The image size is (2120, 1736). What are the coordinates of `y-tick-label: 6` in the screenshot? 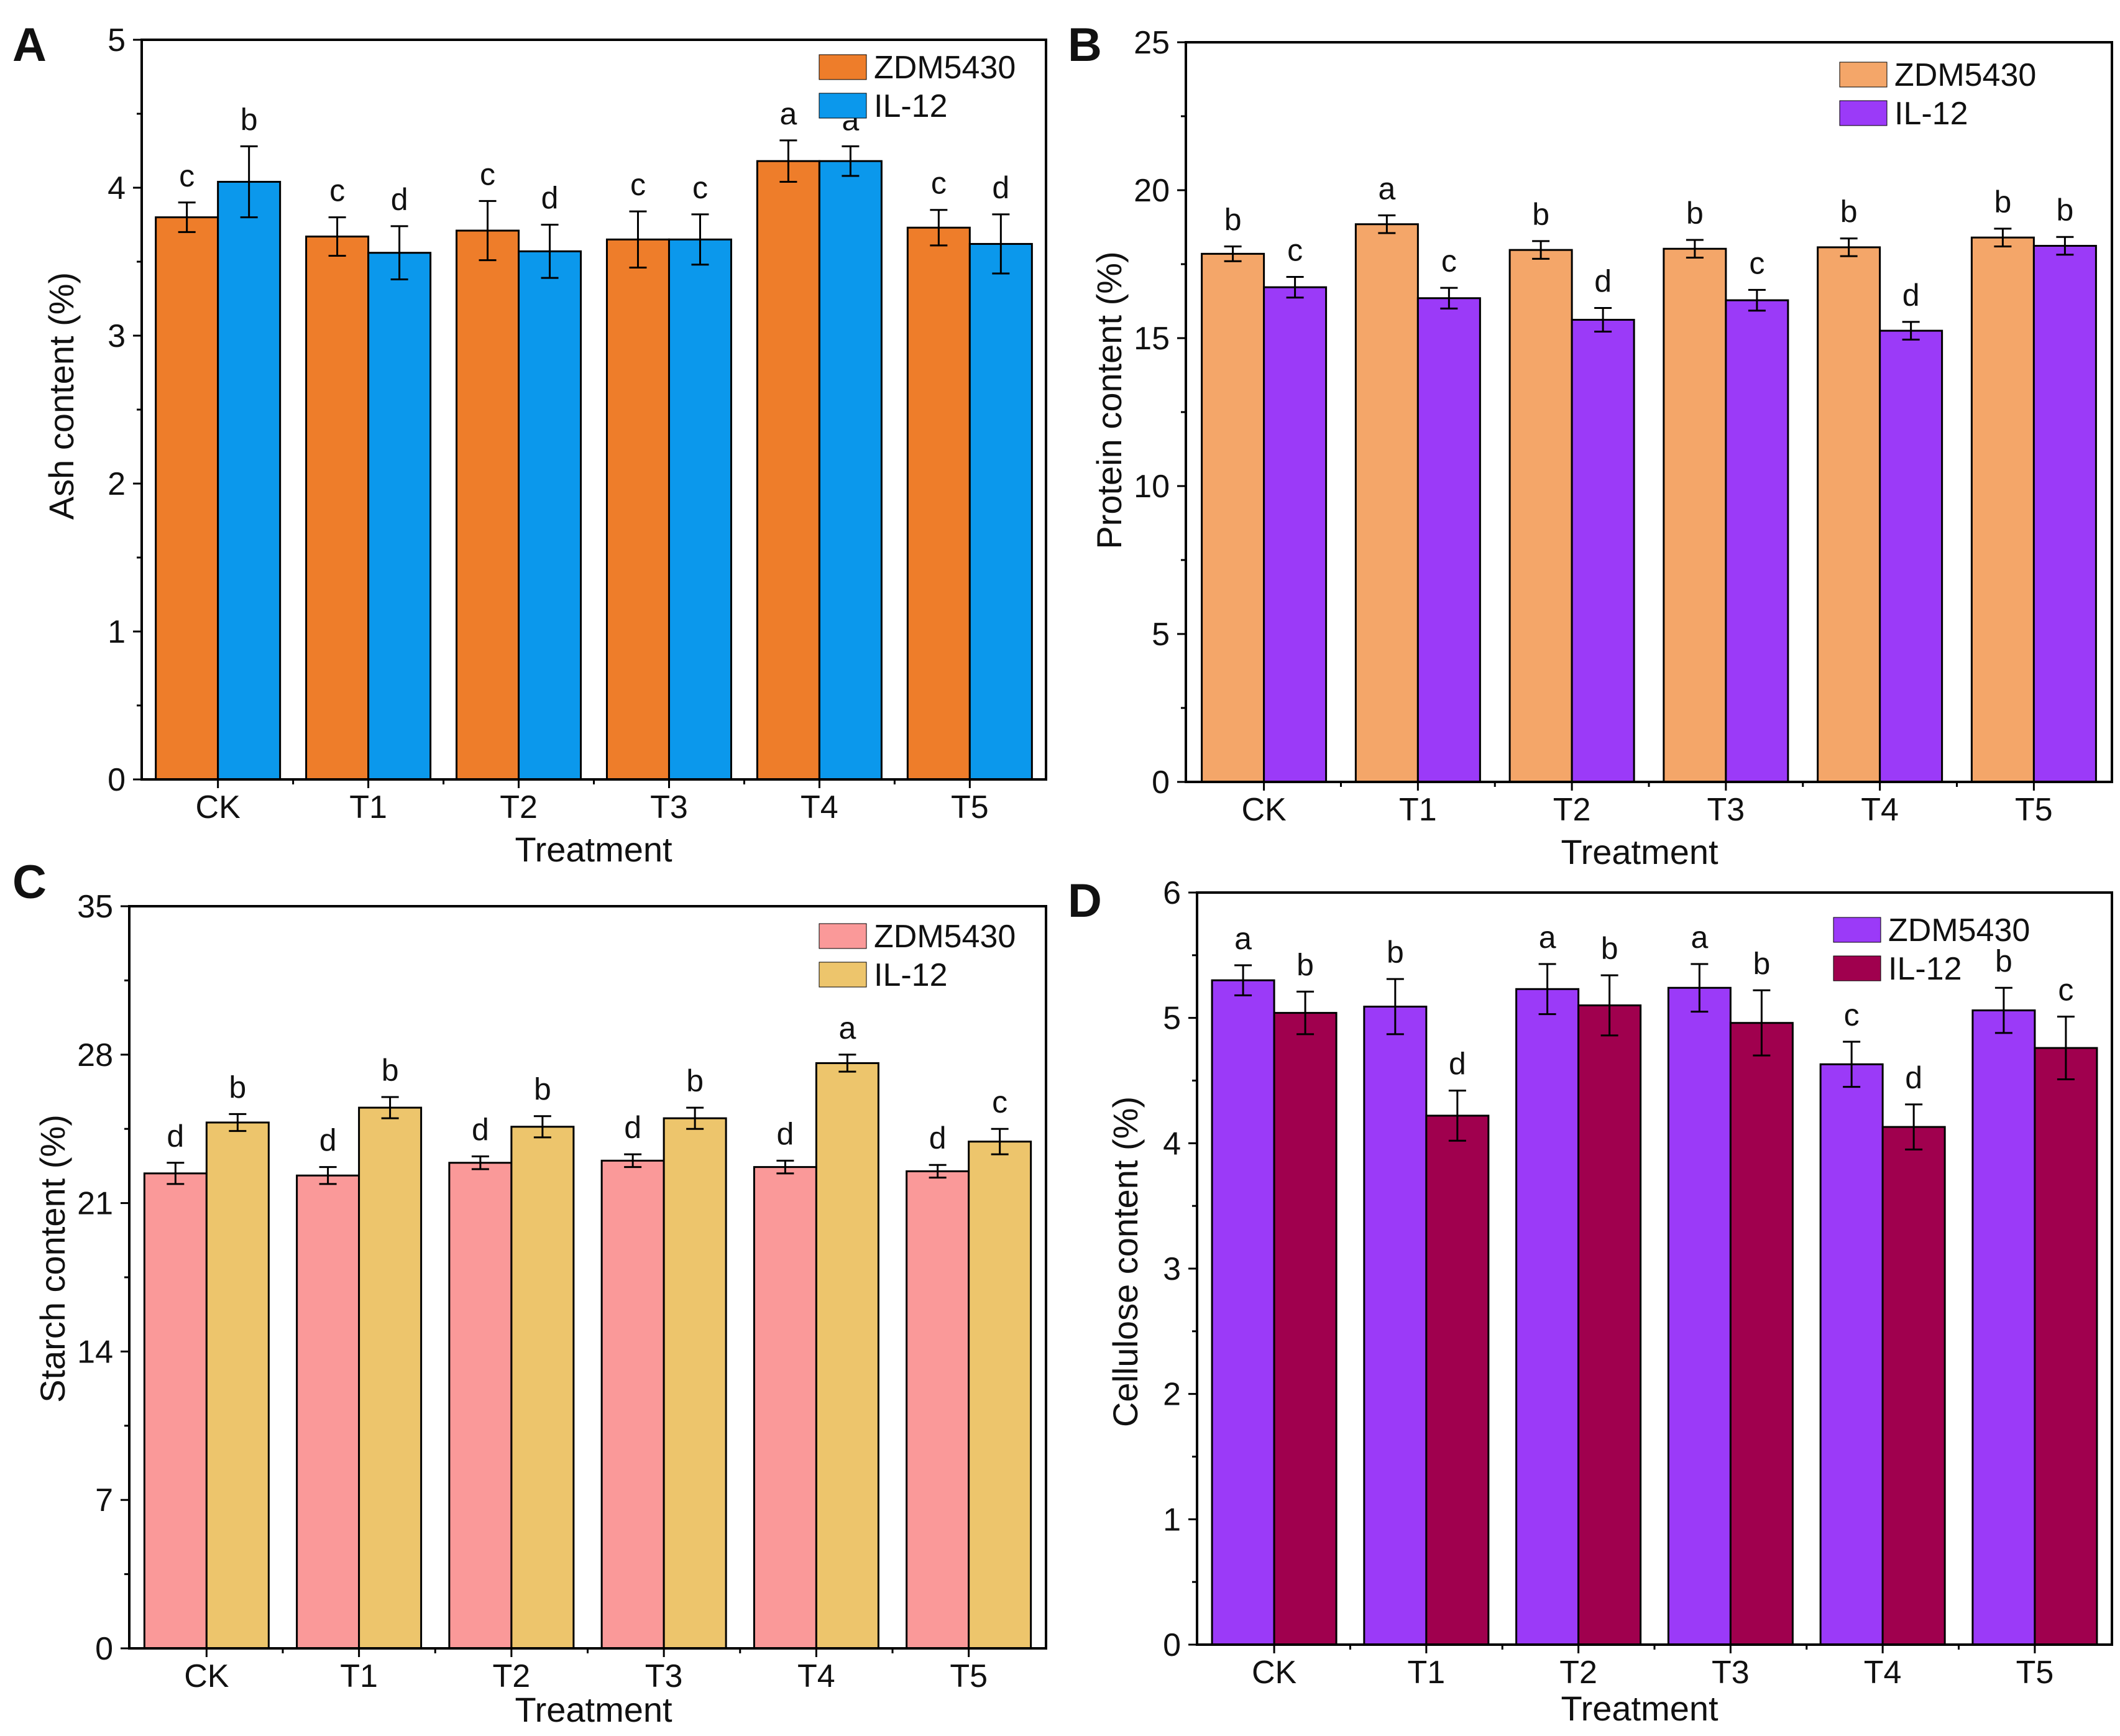 It's located at (1172, 893).